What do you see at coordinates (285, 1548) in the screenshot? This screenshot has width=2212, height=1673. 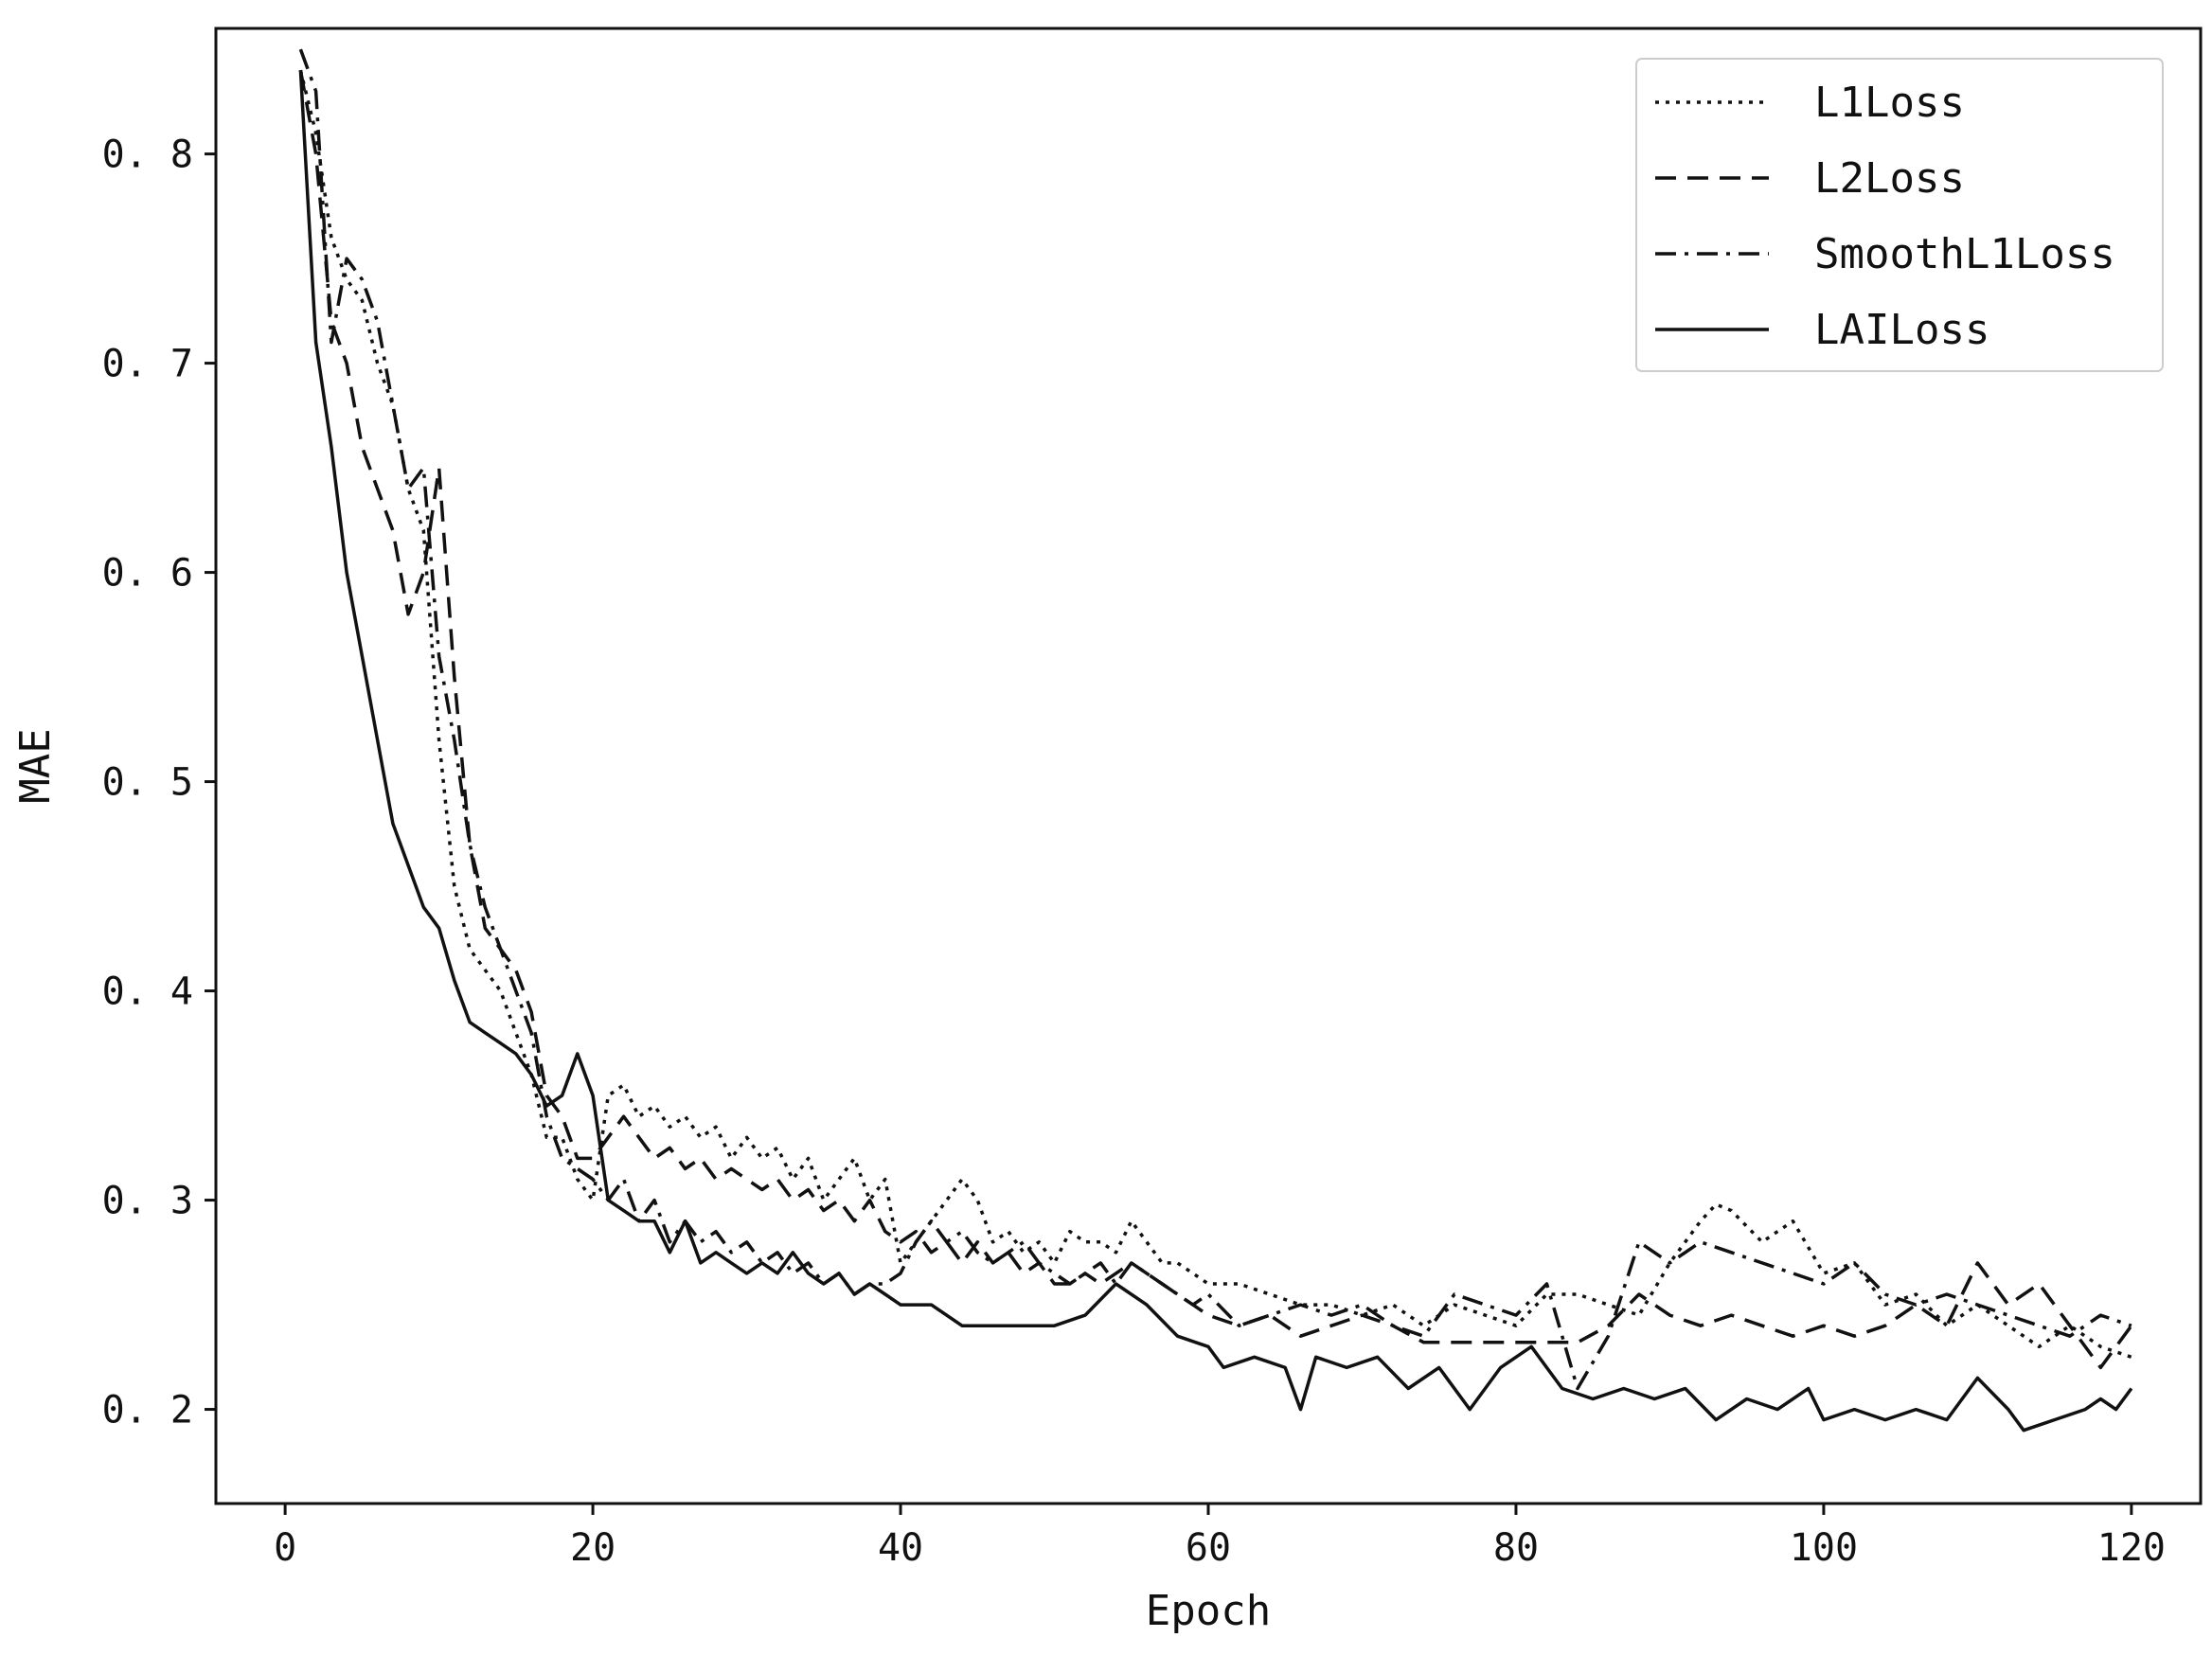 I see `x-tick-label: 0` at bounding box center [285, 1548].